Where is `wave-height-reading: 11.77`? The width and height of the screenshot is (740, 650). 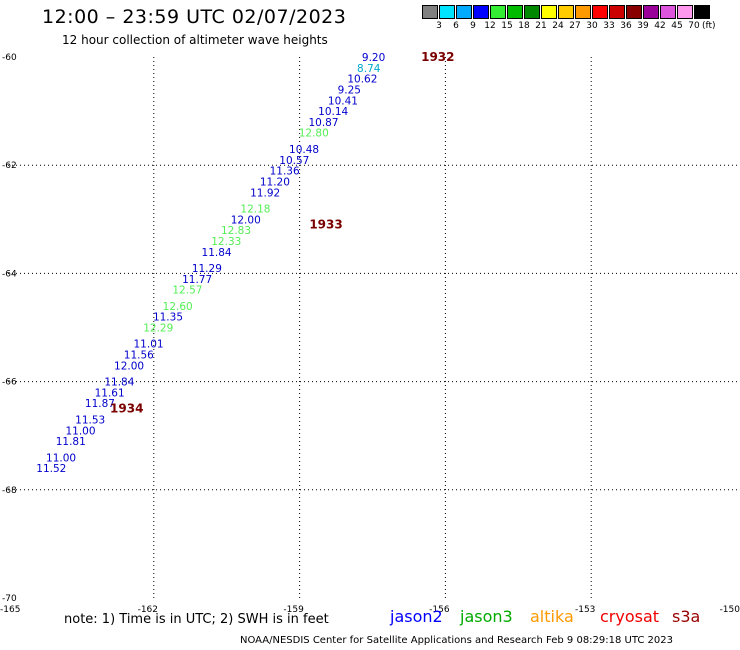
wave-height-reading: 11.77 is located at coordinates (197, 280).